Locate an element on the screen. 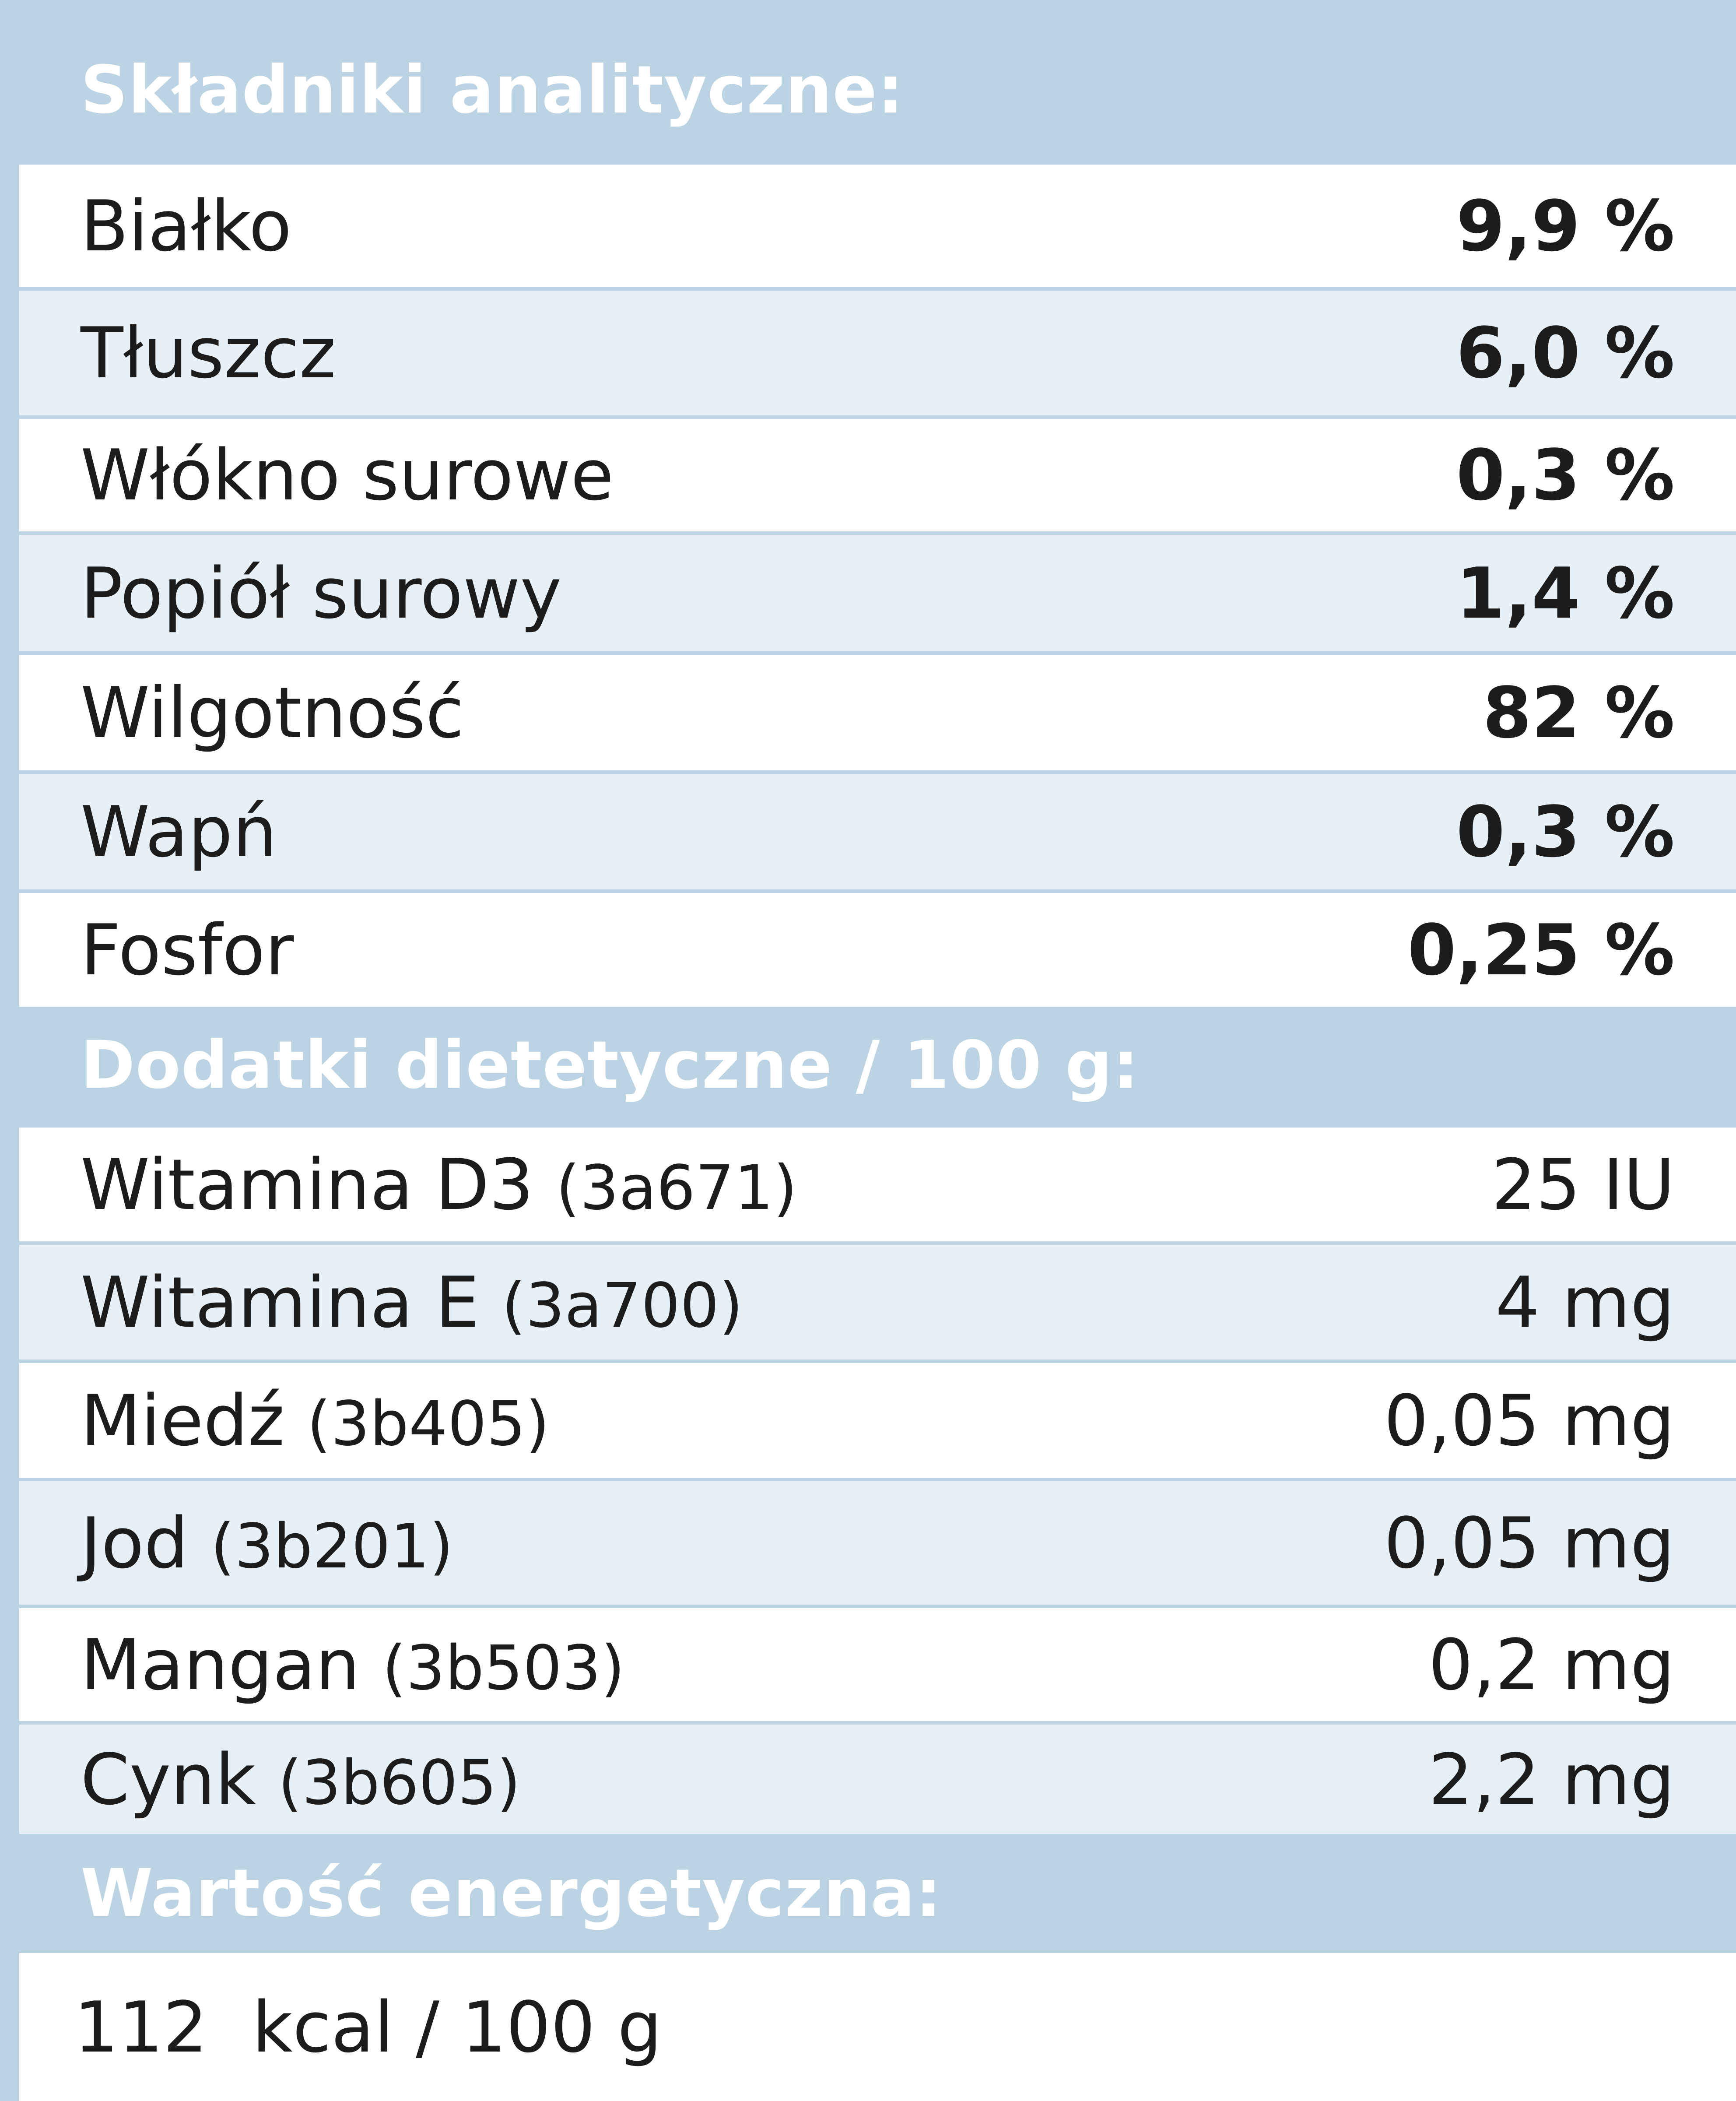  section-header-analytical: Składniki analityczne: is located at coordinates (877, 90).